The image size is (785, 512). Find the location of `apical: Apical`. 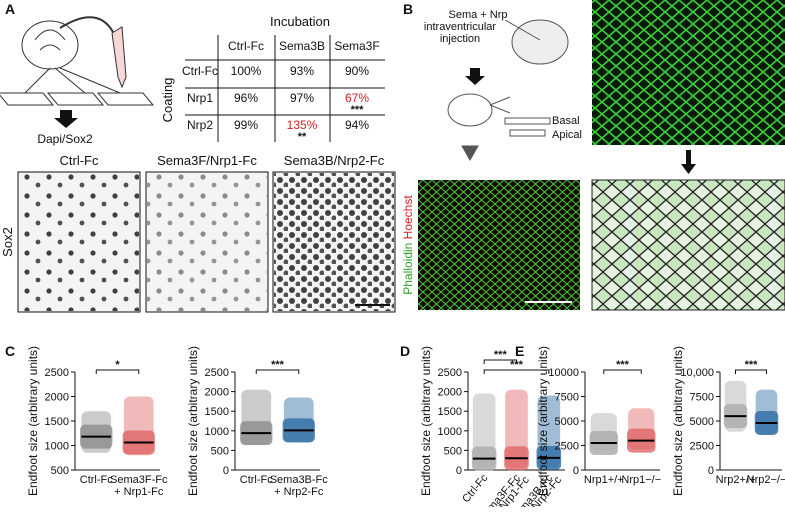

apical: Apical is located at coordinates (567, 135).